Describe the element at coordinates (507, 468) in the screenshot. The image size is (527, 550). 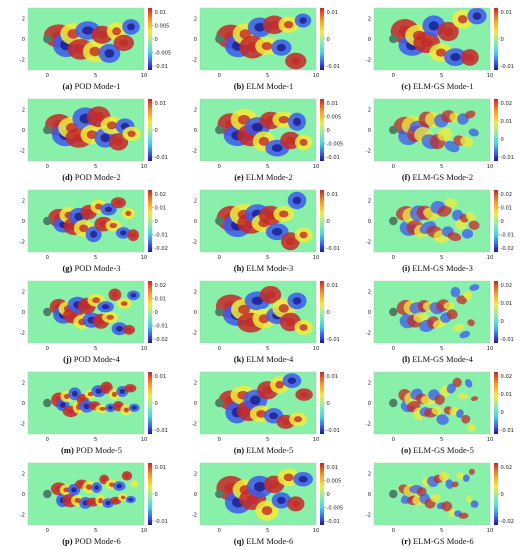
I see `colorbar-tick-label: 0.02` at that location.